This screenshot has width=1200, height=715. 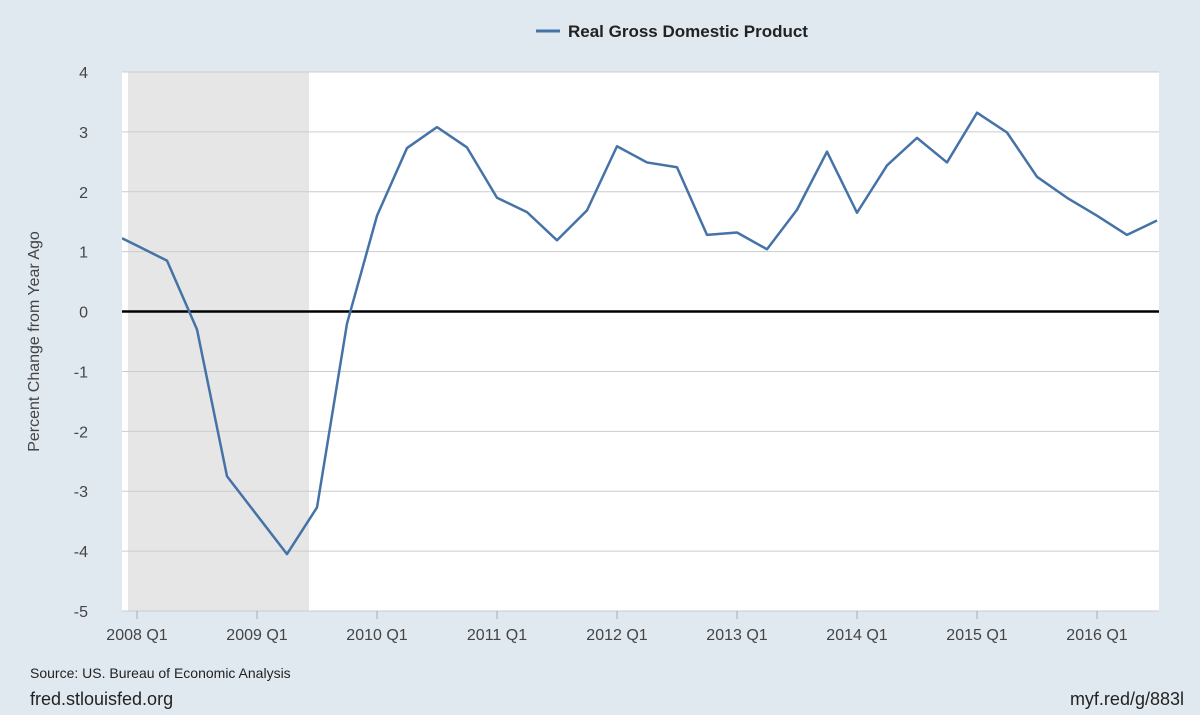 I want to click on x-tick-label: 2009 Q1, so click(x=256, y=635).